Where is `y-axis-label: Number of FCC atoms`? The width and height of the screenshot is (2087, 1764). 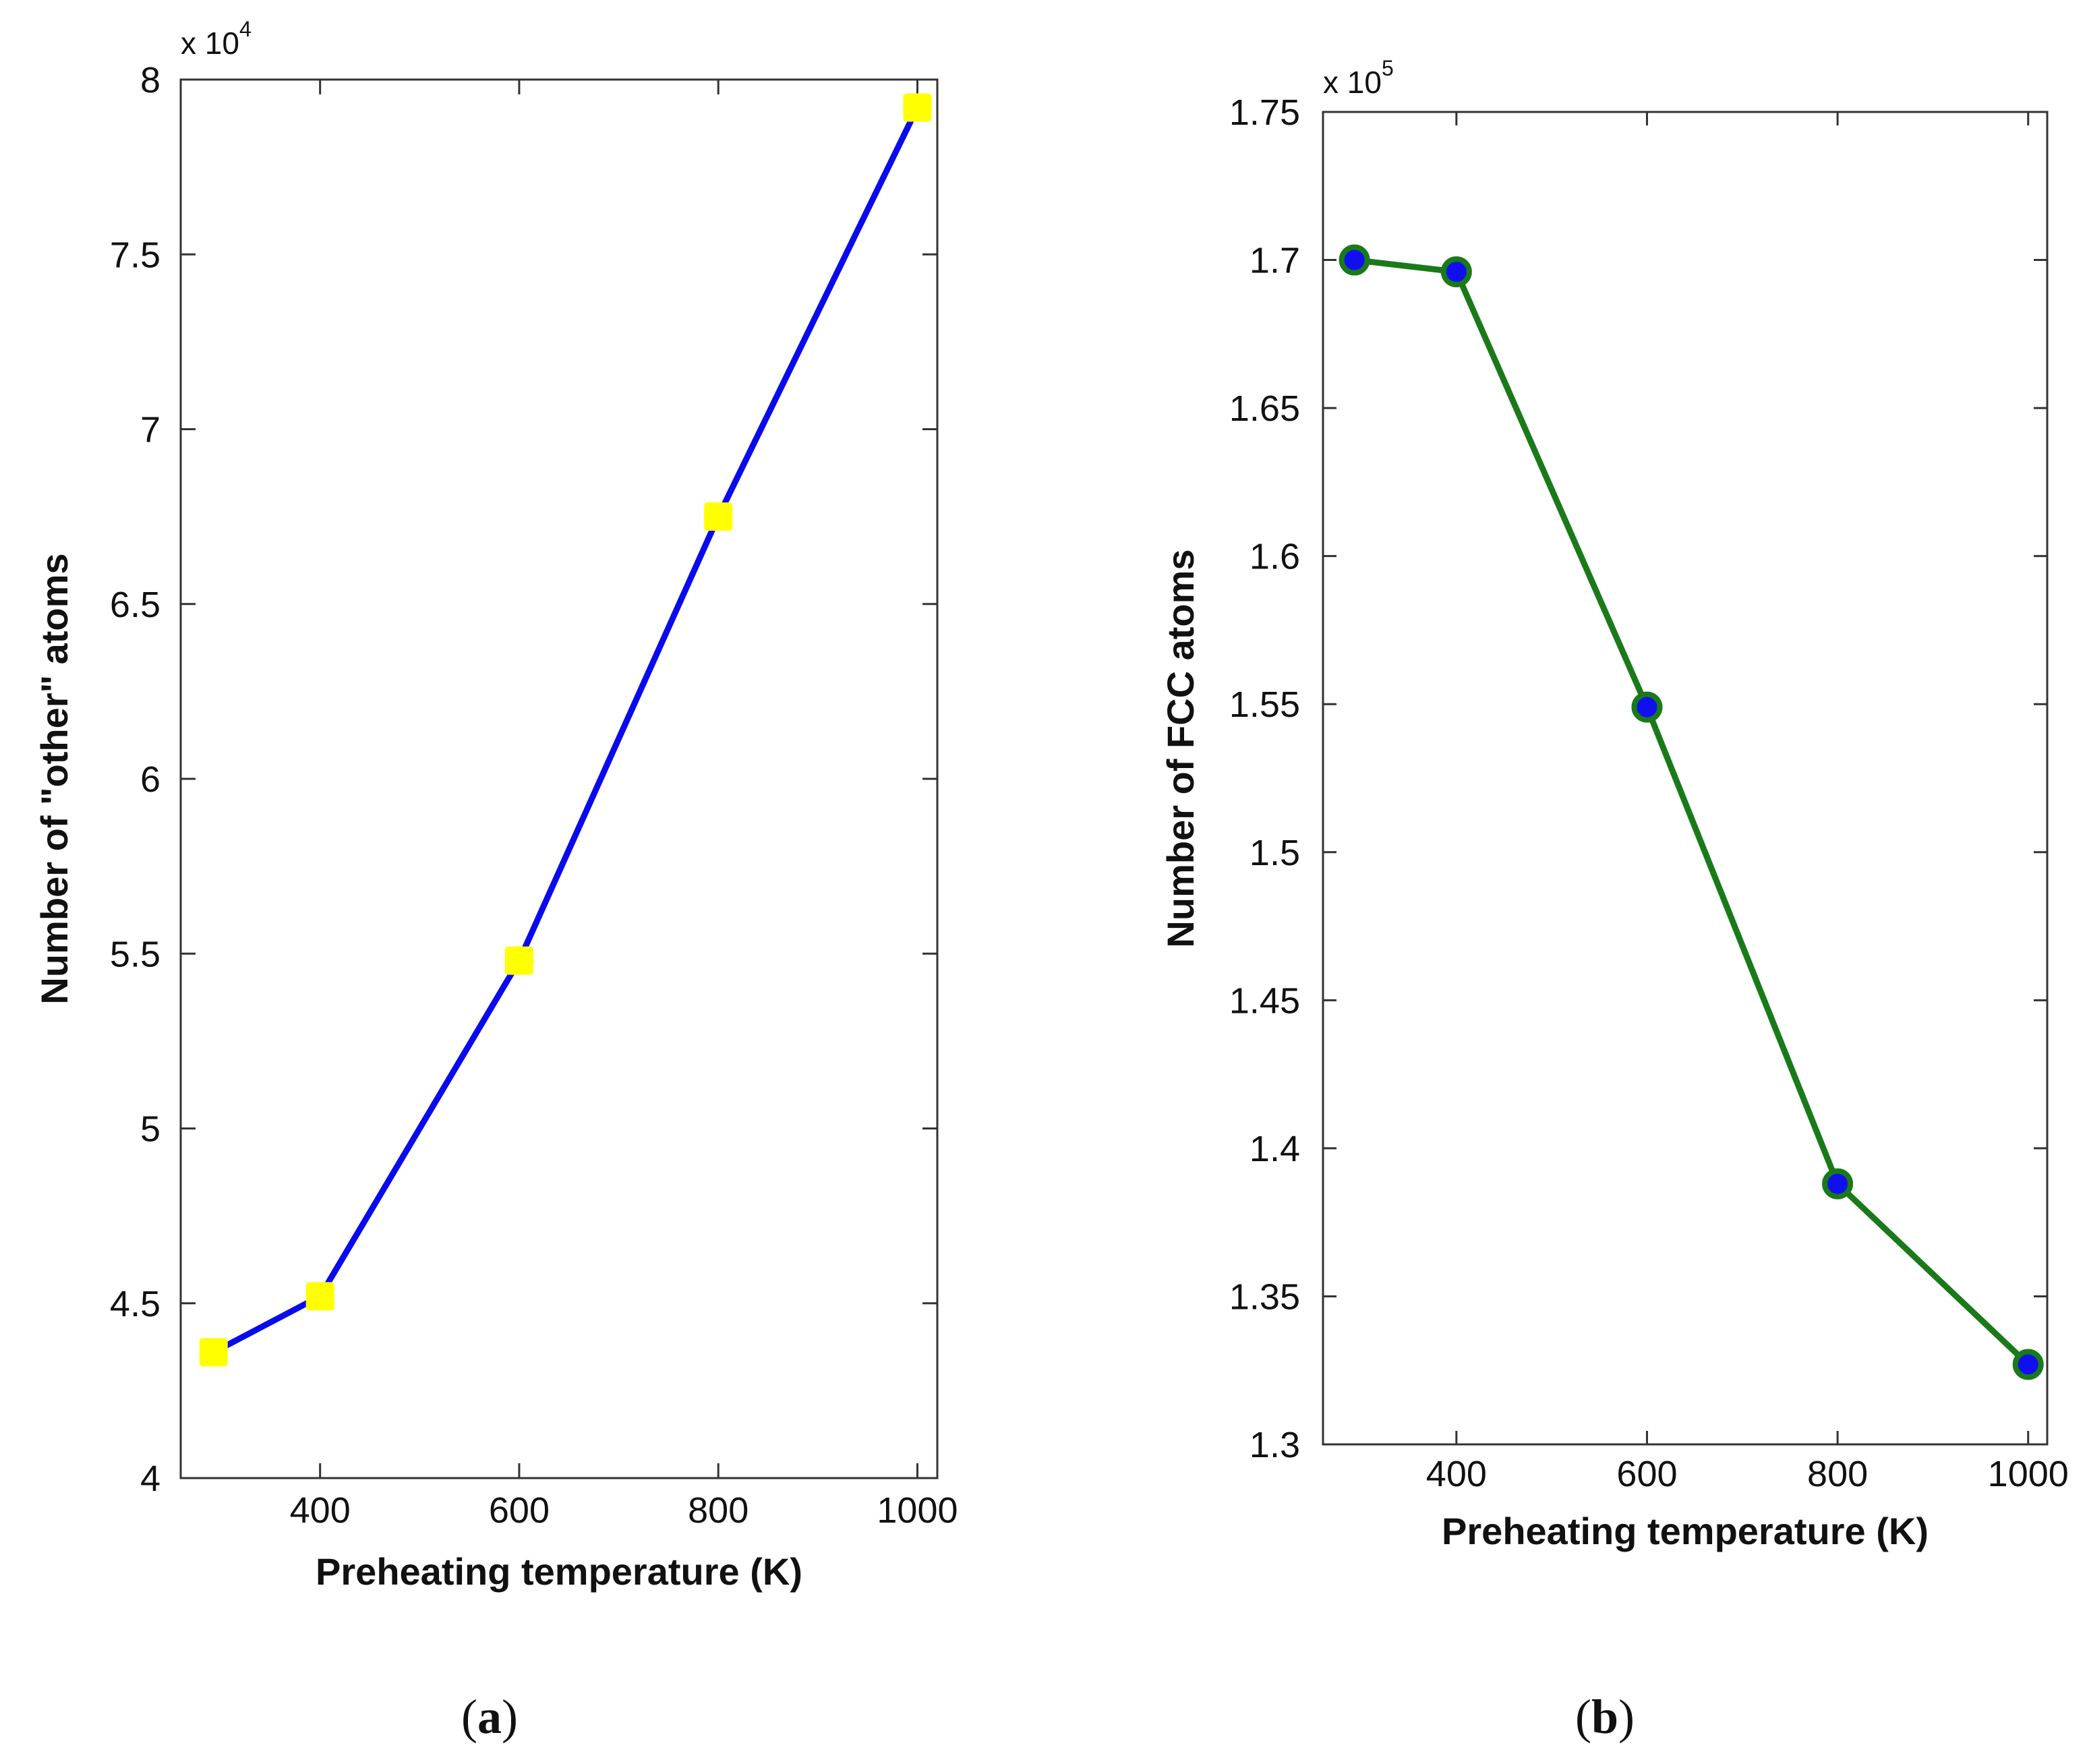 y-axis-label: Number of FCC atoms is located at coordinates (1180, 748).